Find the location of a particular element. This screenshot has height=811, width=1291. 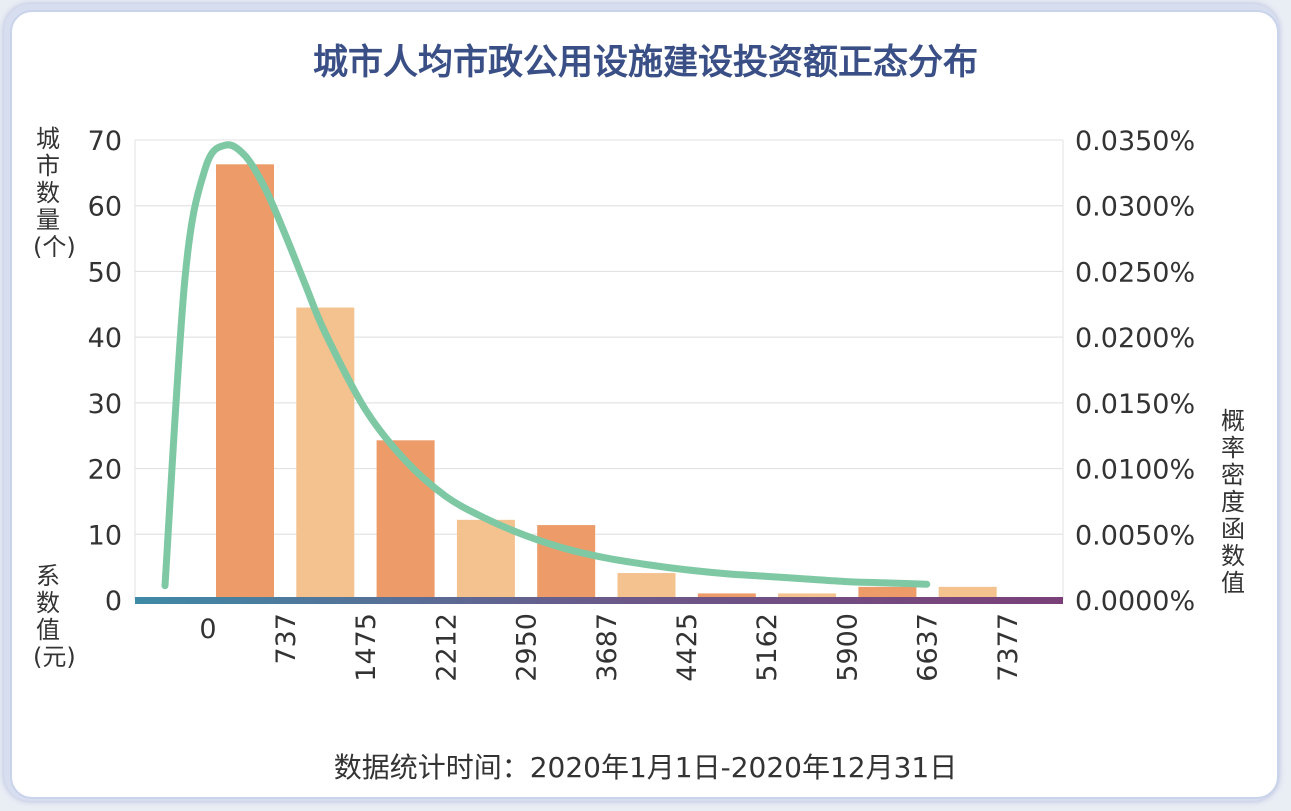

y-tick-label: 0 is located at coordinates (113, 601).